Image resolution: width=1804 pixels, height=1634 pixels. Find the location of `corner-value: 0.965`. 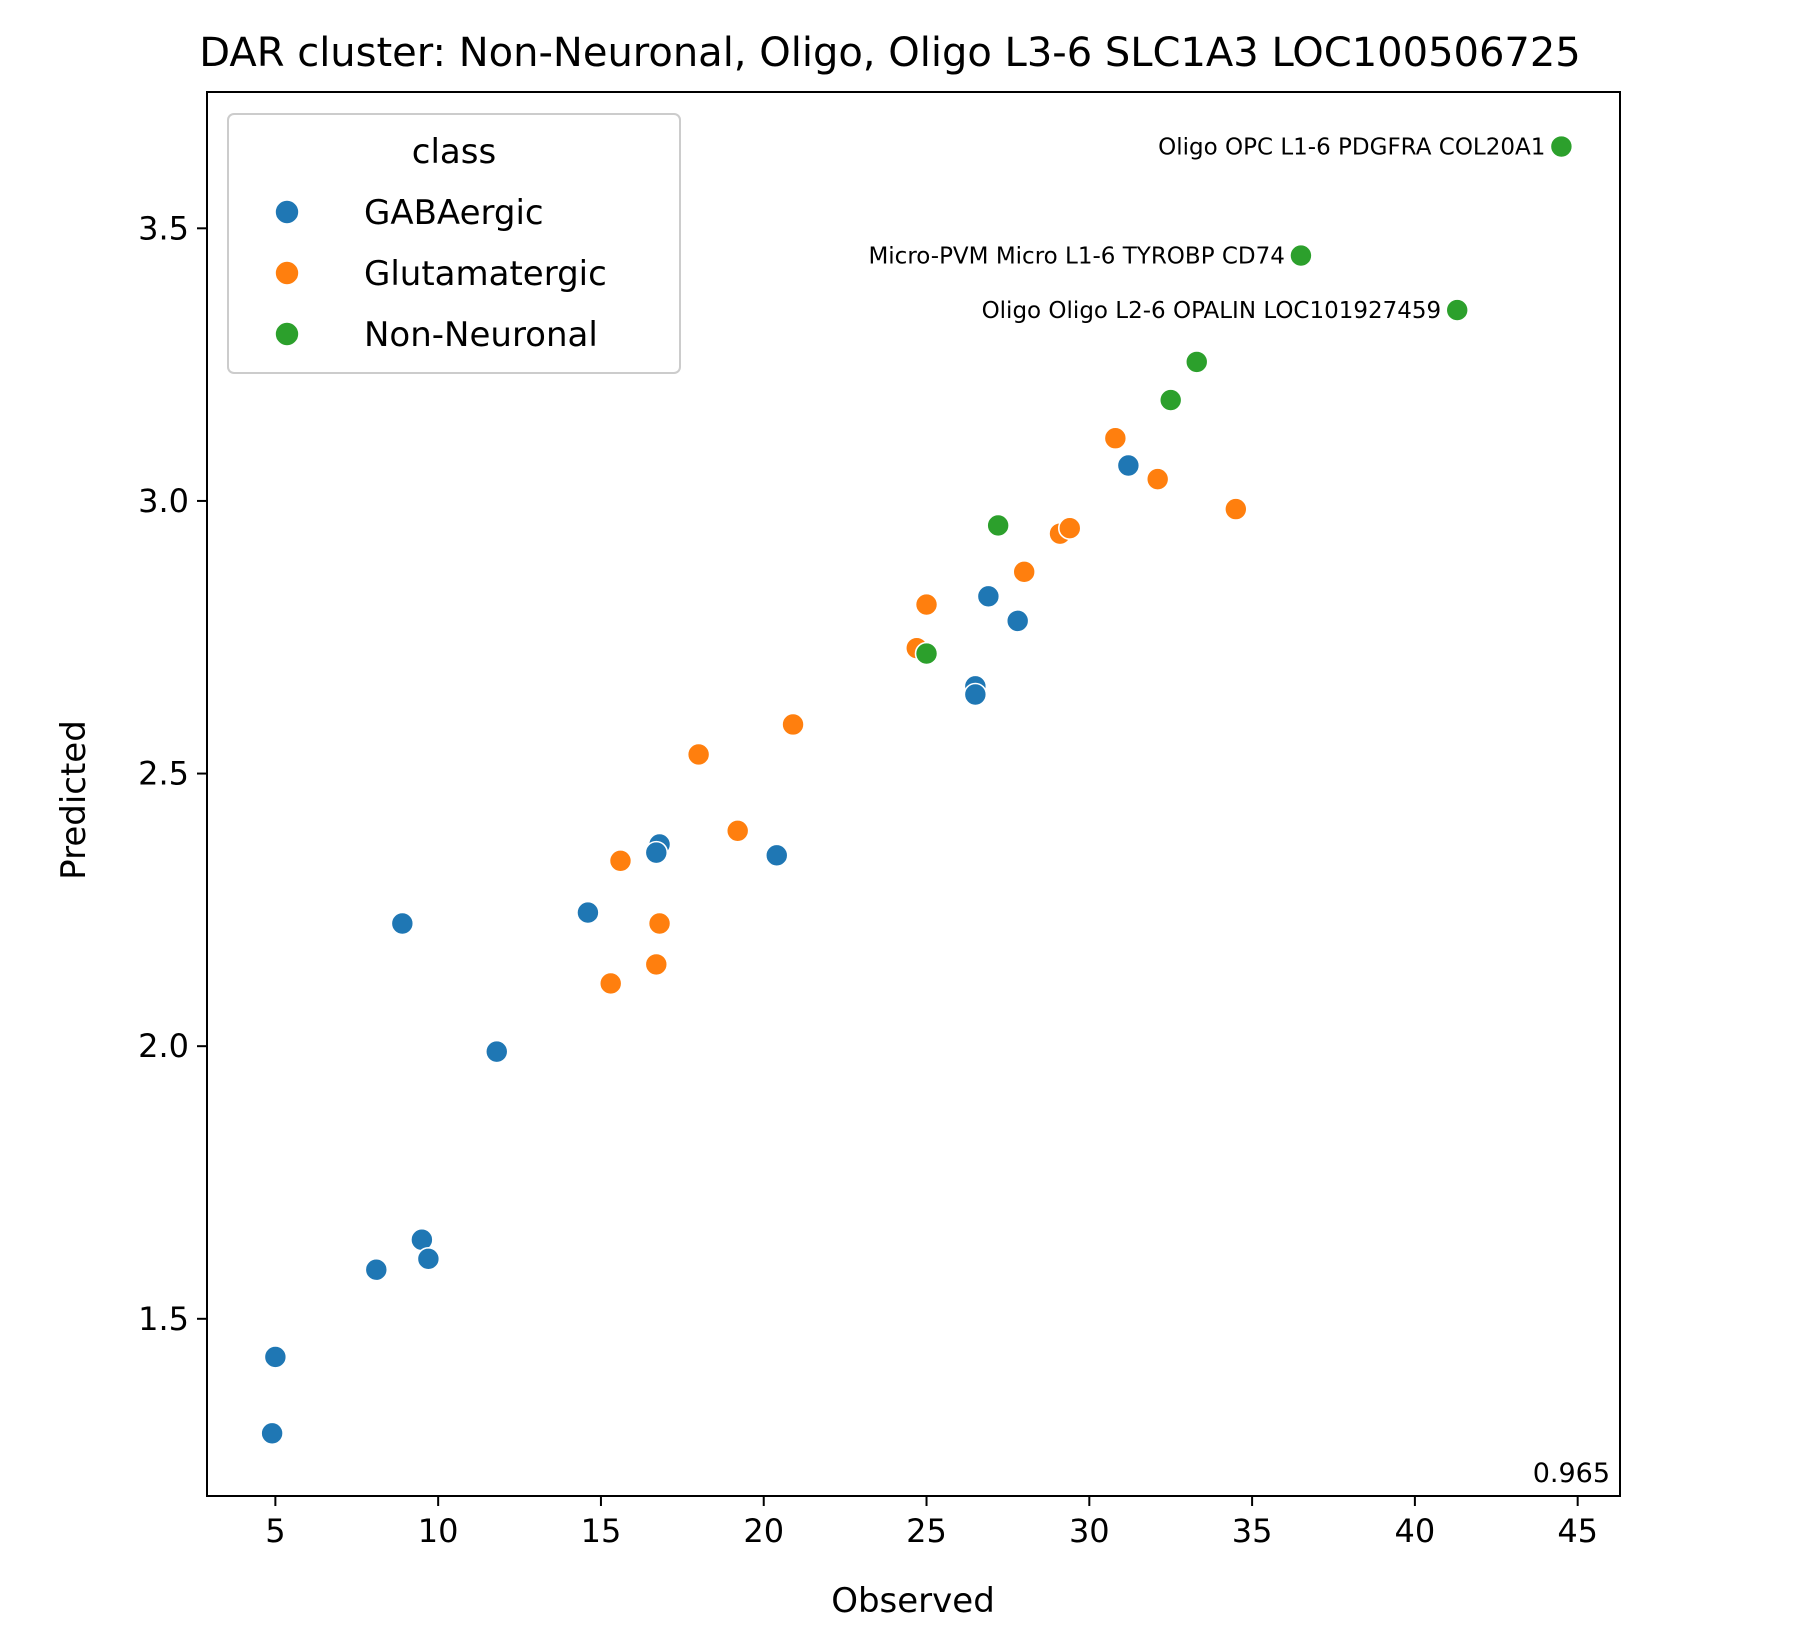

corner-value: 0.965 is located at coordinates (1571, 1473).